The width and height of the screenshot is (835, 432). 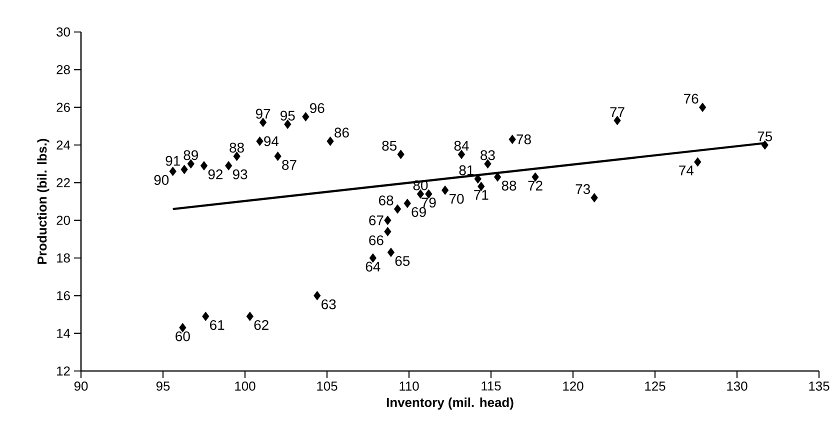 I want to click on y-tick-label: 22, so click(x=63, y=183).